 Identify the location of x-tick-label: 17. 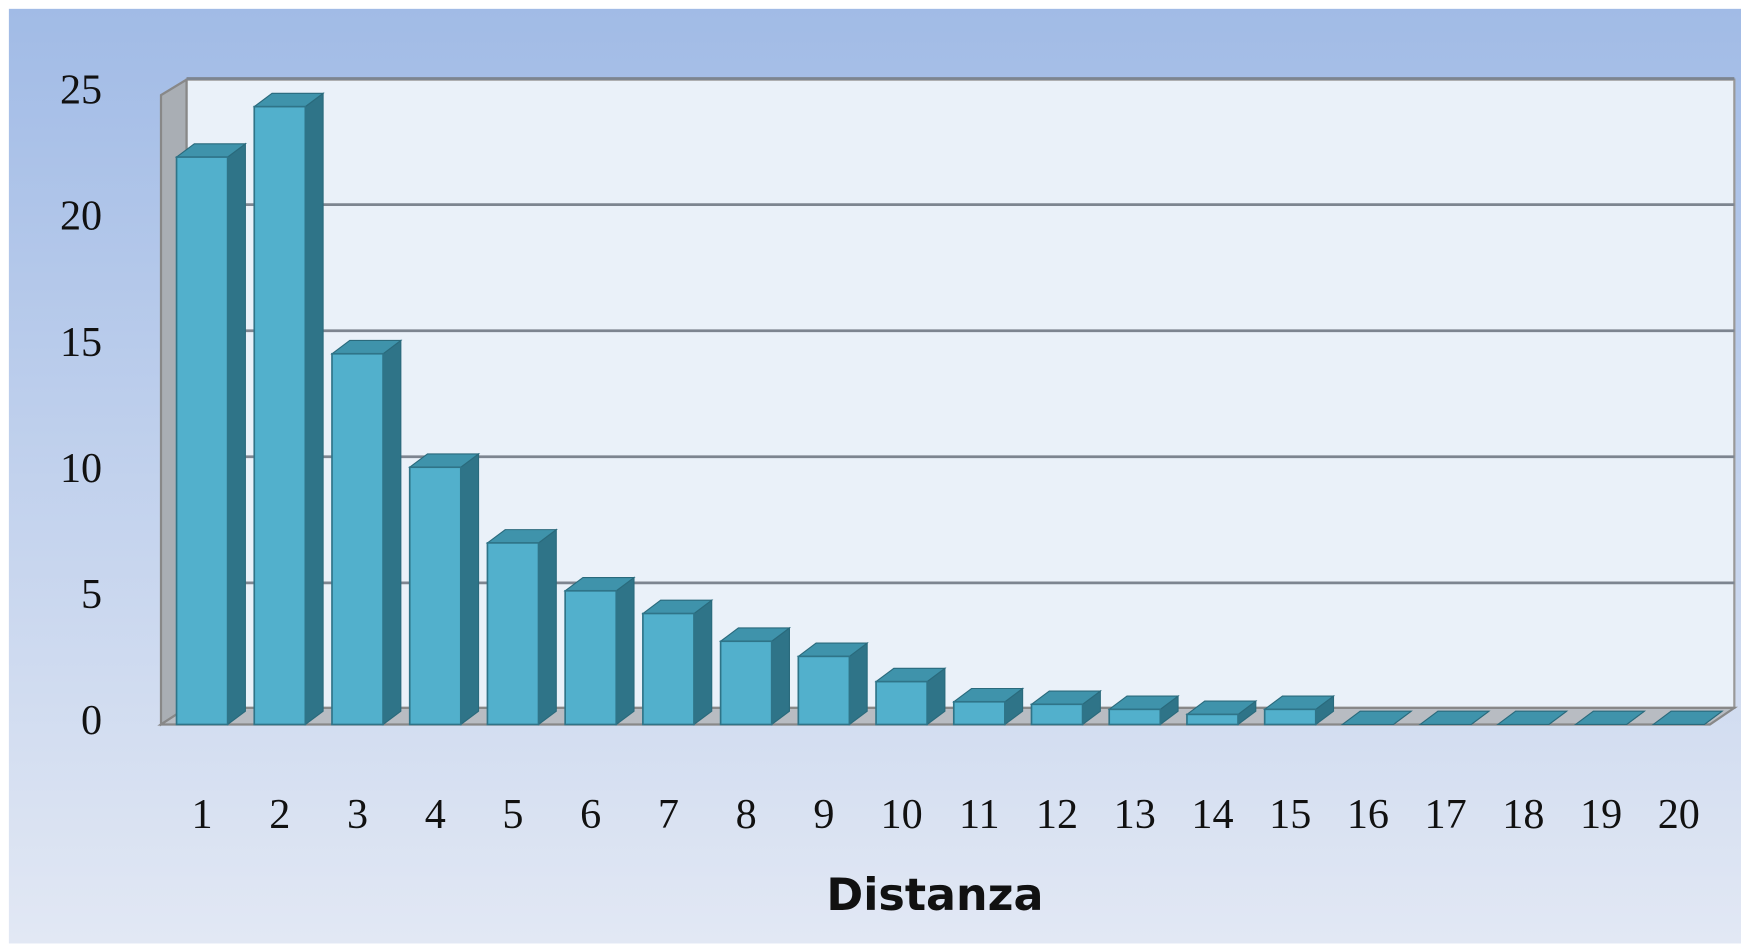
(1446, 814).